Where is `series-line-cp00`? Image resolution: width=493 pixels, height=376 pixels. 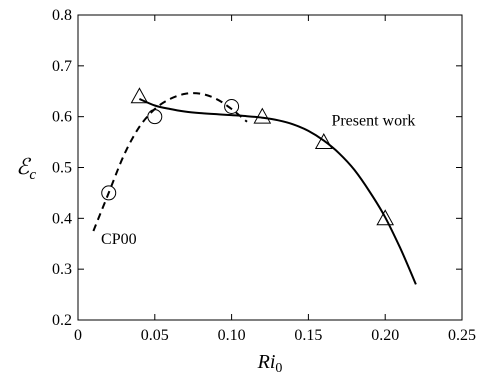
series-line-cp00 is located at coordinates (170, 162).